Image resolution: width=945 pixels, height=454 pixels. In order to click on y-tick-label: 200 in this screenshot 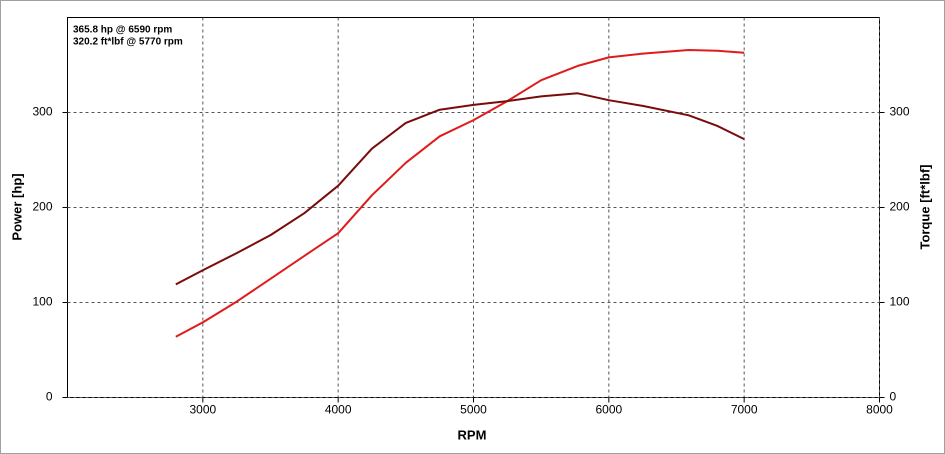, I will do `click(42, 207)`.